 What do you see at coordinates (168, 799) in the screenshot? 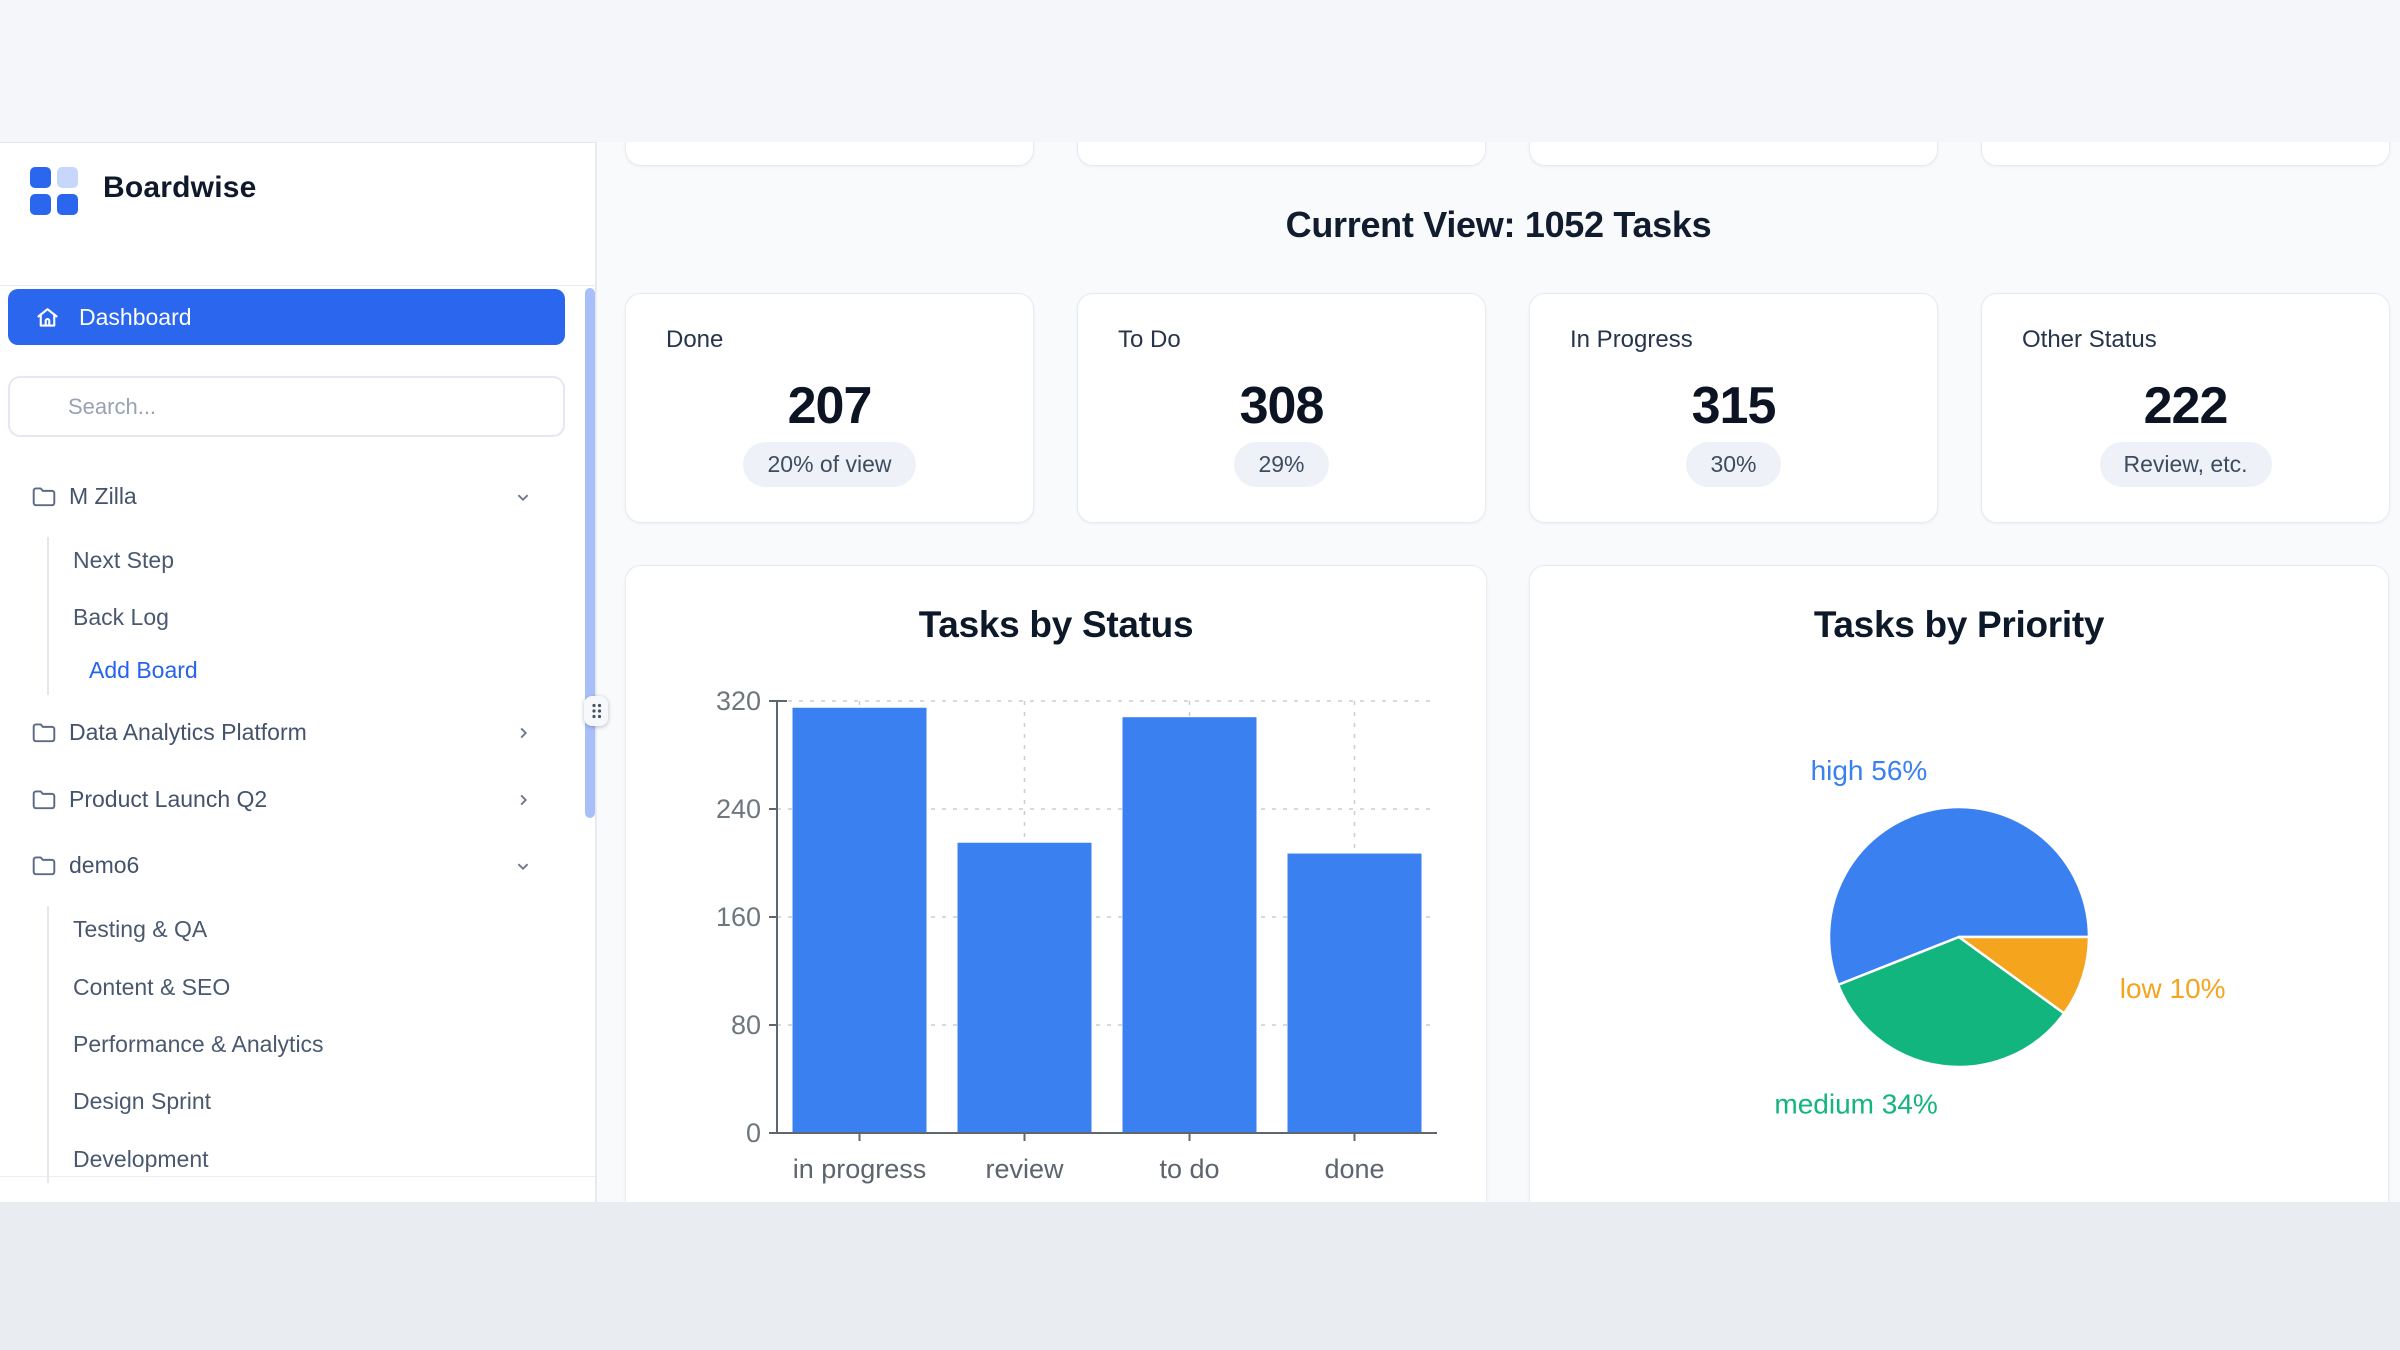
I see `project-label: Product Launch Q2` at bounding box center [168, 799].